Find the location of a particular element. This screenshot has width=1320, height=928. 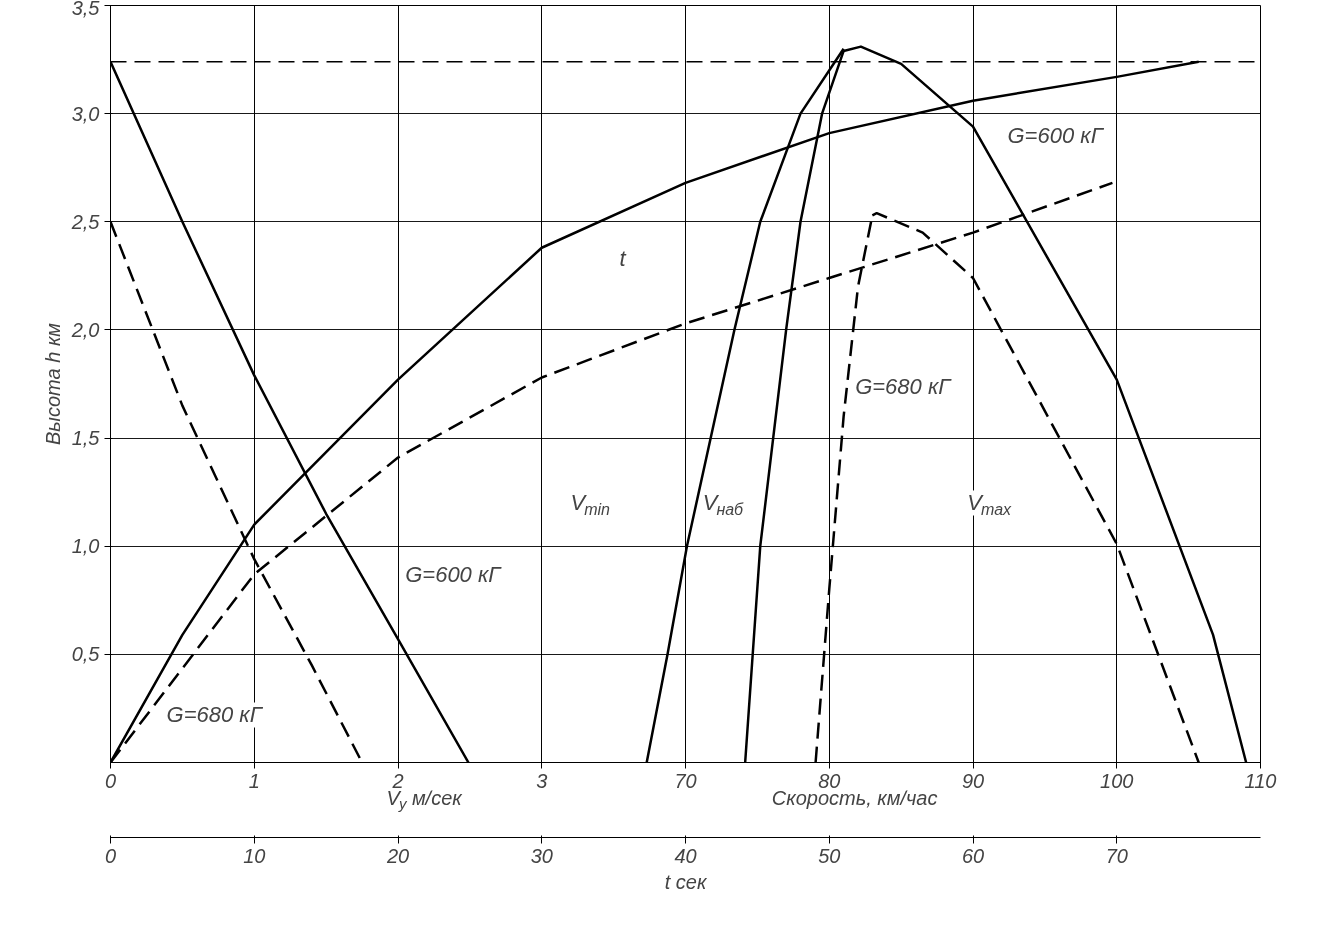

y-tick-label: 3,0 is located at coordinates (85, 113).